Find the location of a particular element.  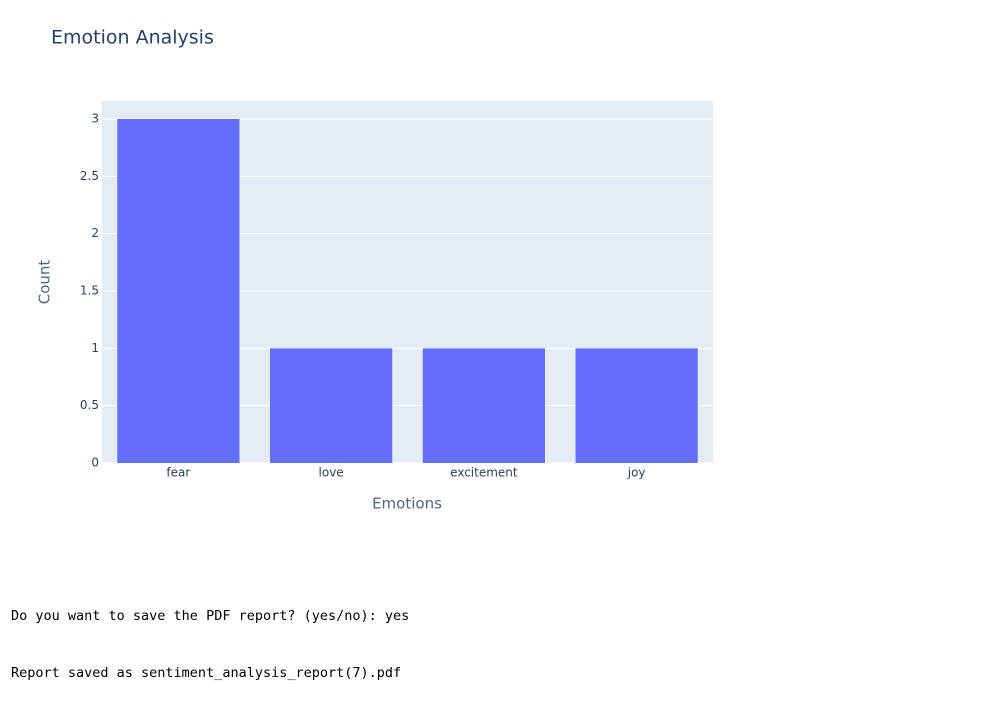

y-tick-label: 2.5 is located at coordinates (89, 176).